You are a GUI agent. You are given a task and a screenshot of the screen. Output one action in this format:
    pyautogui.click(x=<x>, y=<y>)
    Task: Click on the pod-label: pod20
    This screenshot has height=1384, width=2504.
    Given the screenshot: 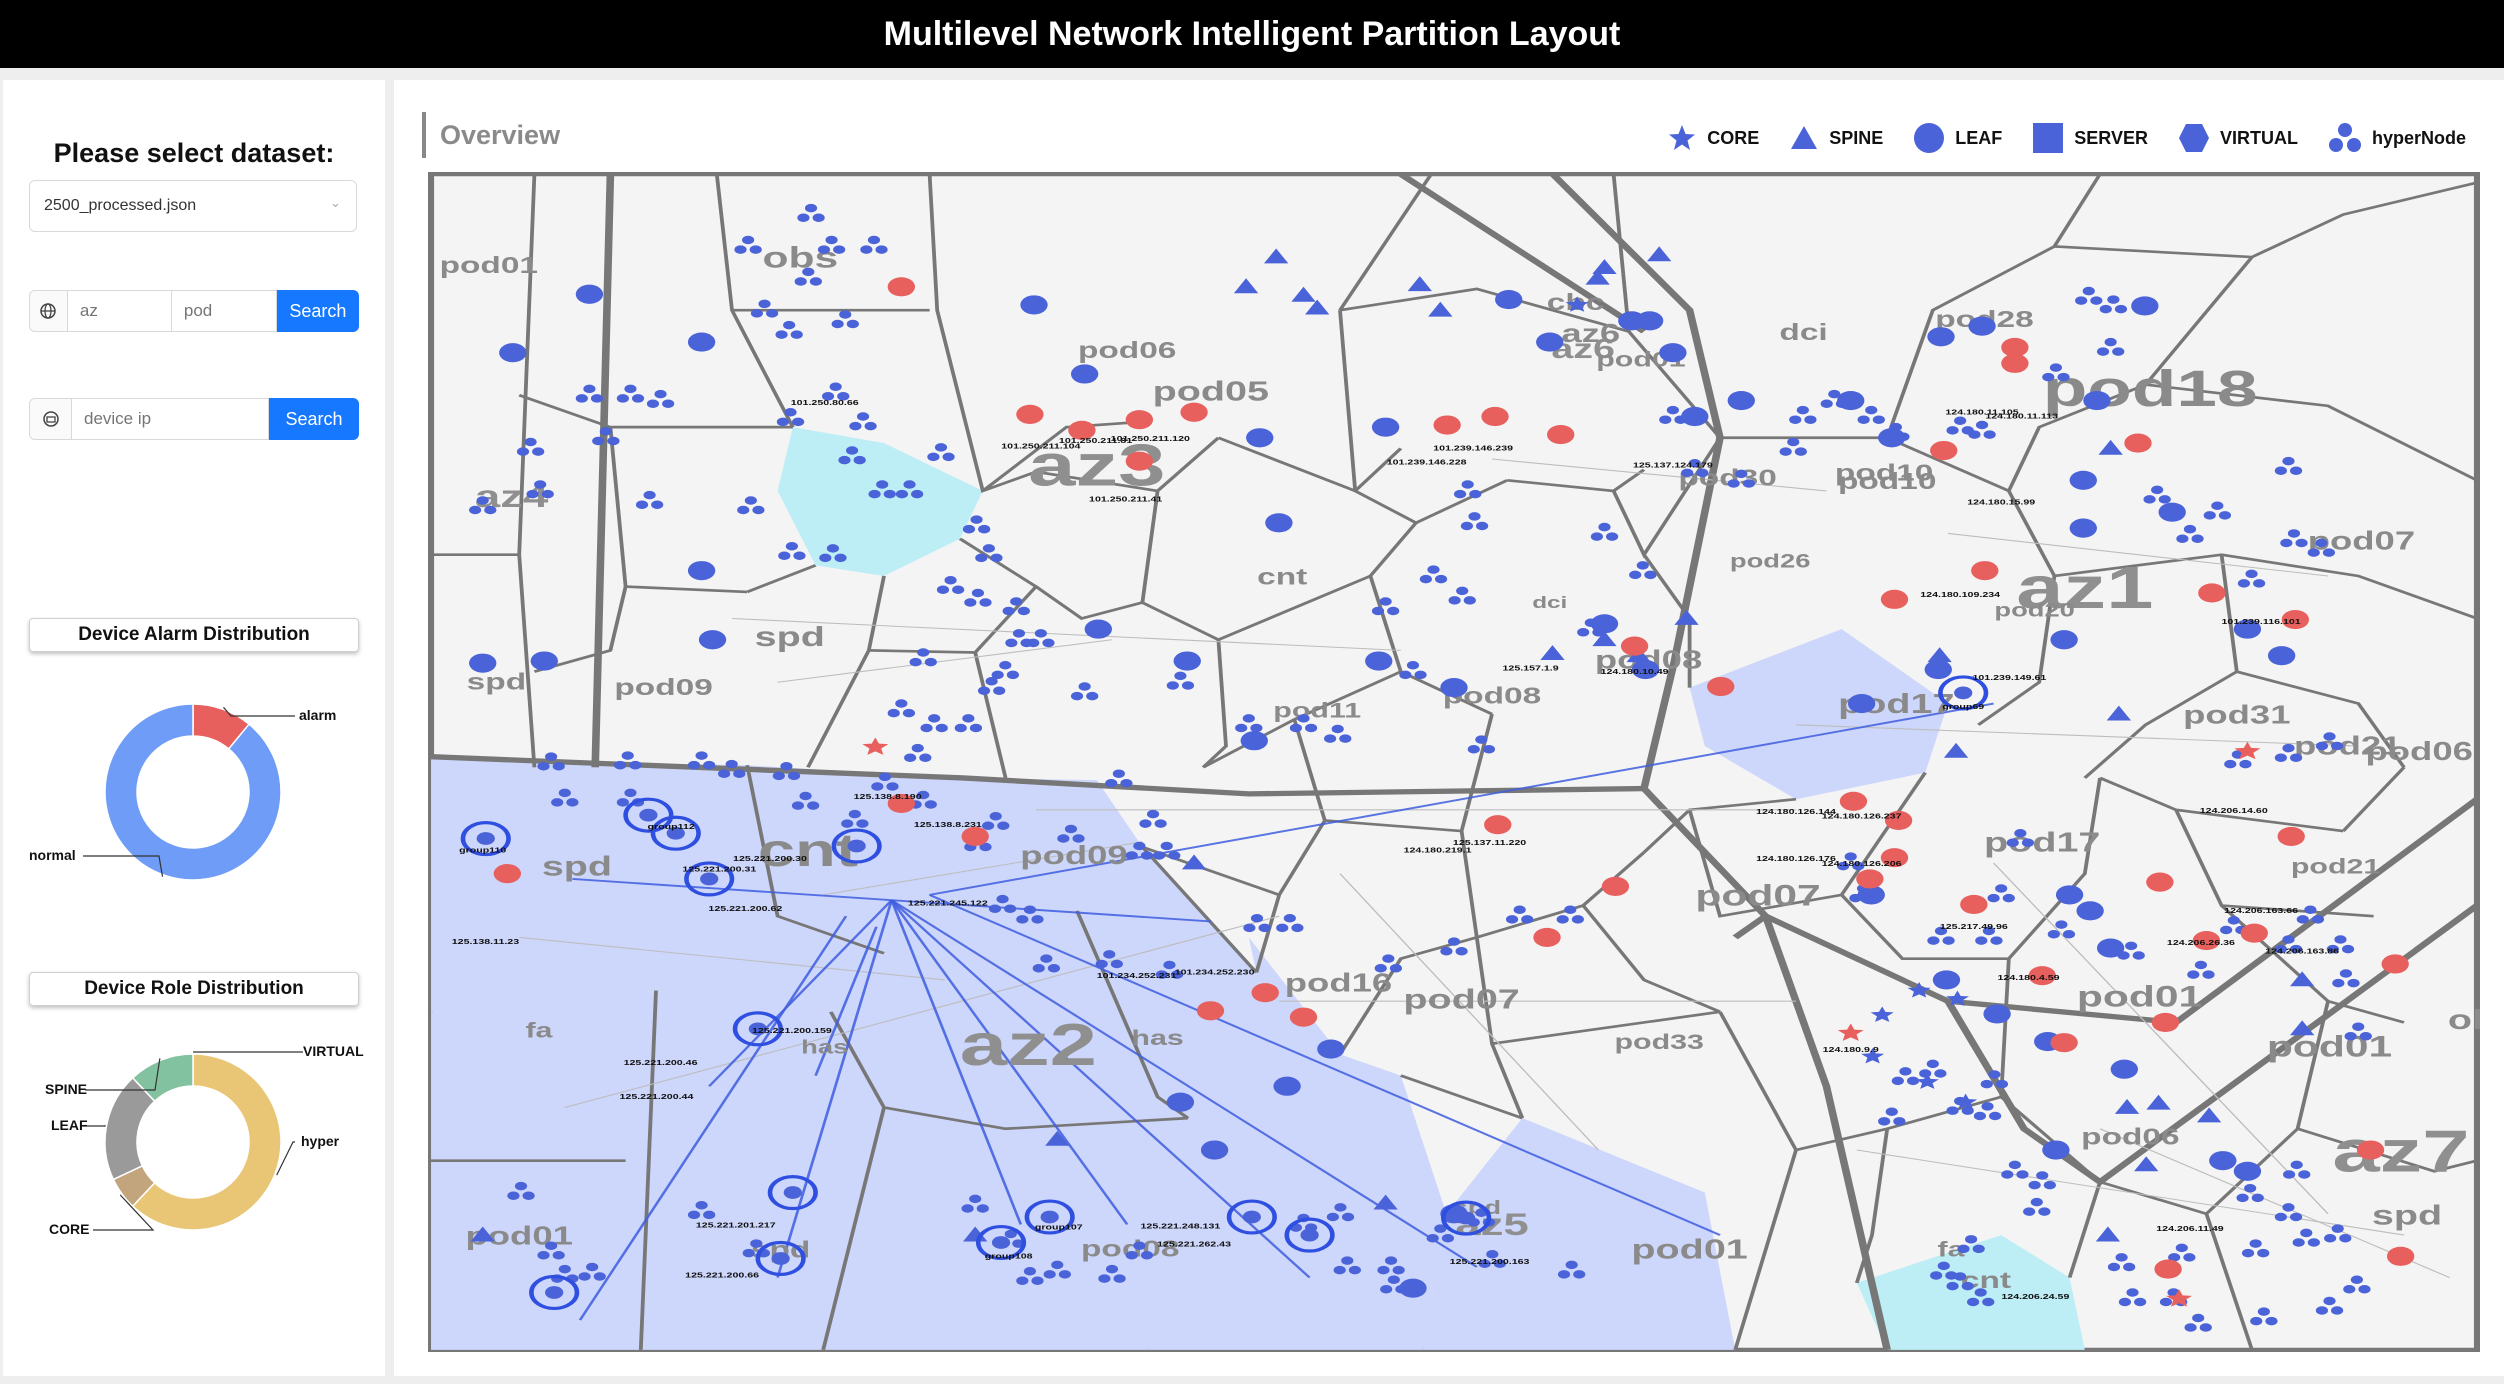 What is the action you would take?
    pyautogui.click(x=2034, y=610)
    